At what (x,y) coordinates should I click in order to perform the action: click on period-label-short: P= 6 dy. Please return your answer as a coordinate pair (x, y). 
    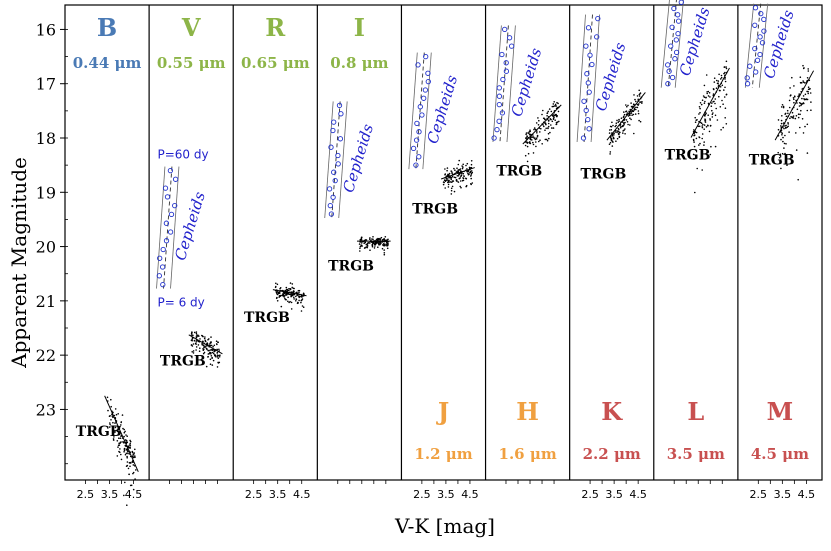
    Looking at the image, I should click on (181, 303).